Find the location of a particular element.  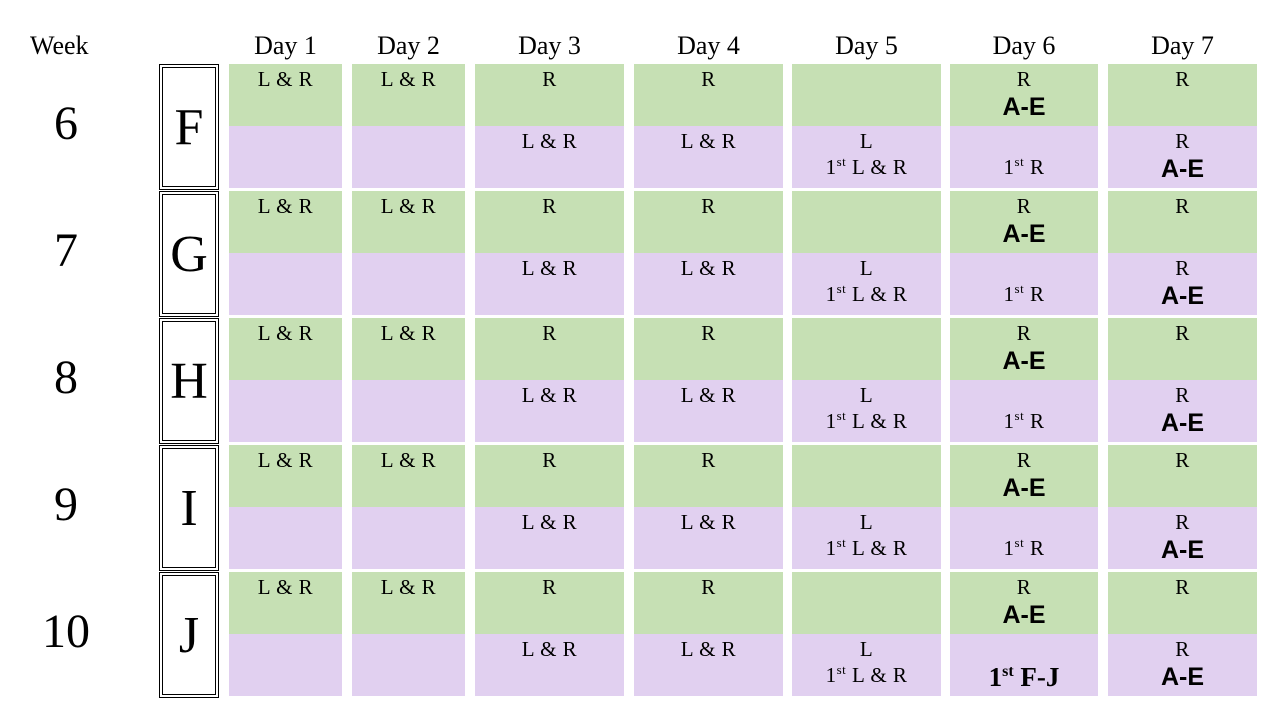

week-letter-box: F is located at coordinates (189, 127).